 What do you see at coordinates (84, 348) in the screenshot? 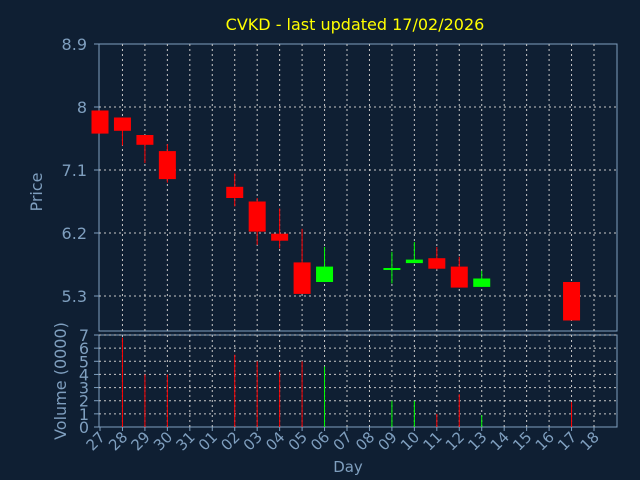
I see `volume-tick-label: 6` at bounding box center [84, 348].